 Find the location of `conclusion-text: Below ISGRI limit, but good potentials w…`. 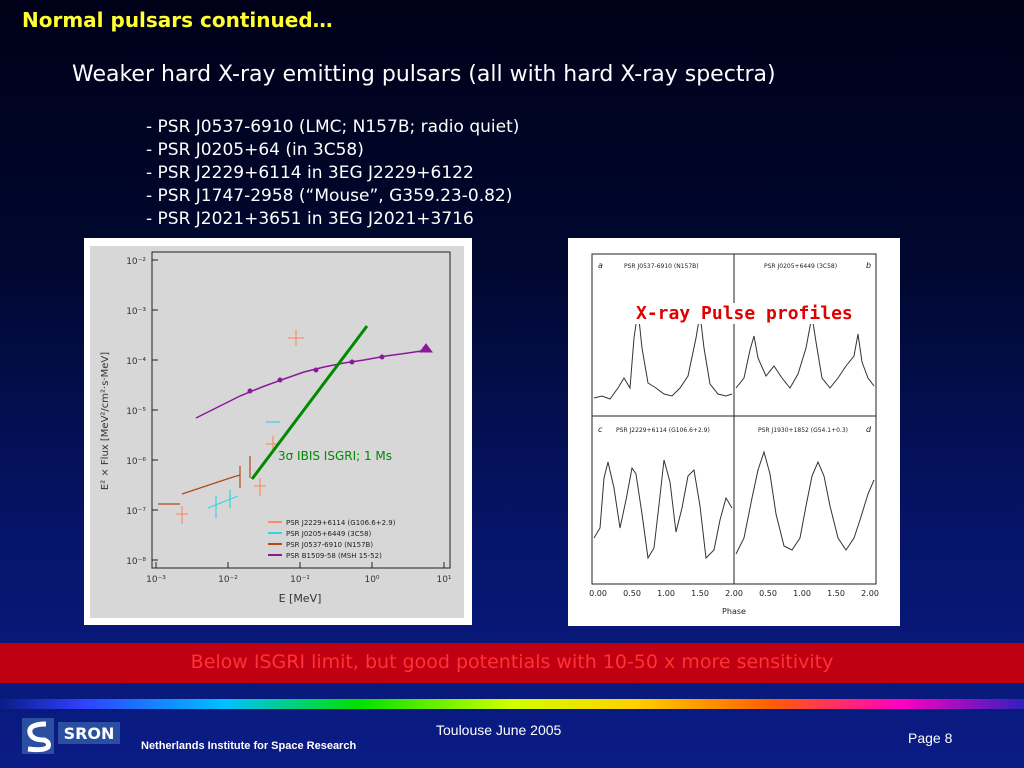

conclusion-text: Below ISGRI limit, but good potentials w… is located at coordinates (512, 662).